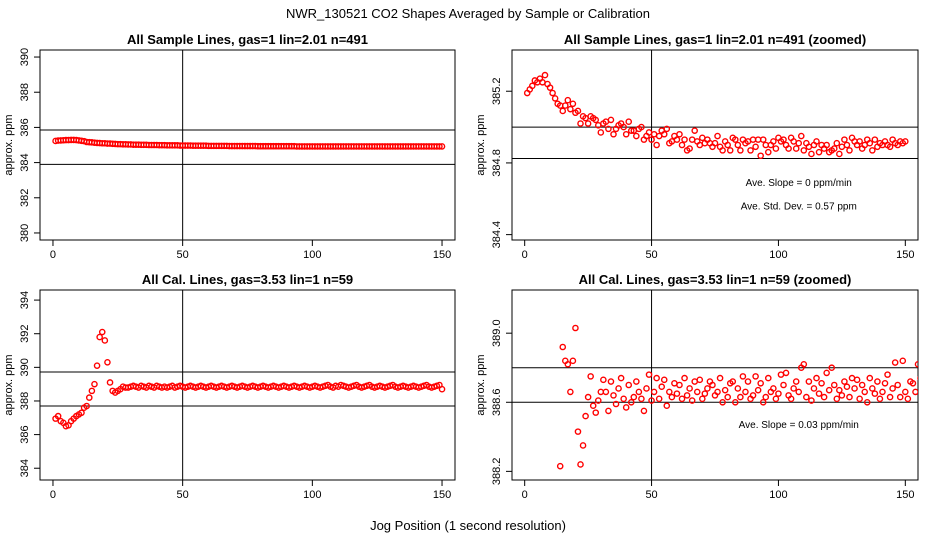 The height and width of the screenshot is (540, 936). Describe the element at coordinates (249, 379) in the screenshot. I see `data-points` at that location.